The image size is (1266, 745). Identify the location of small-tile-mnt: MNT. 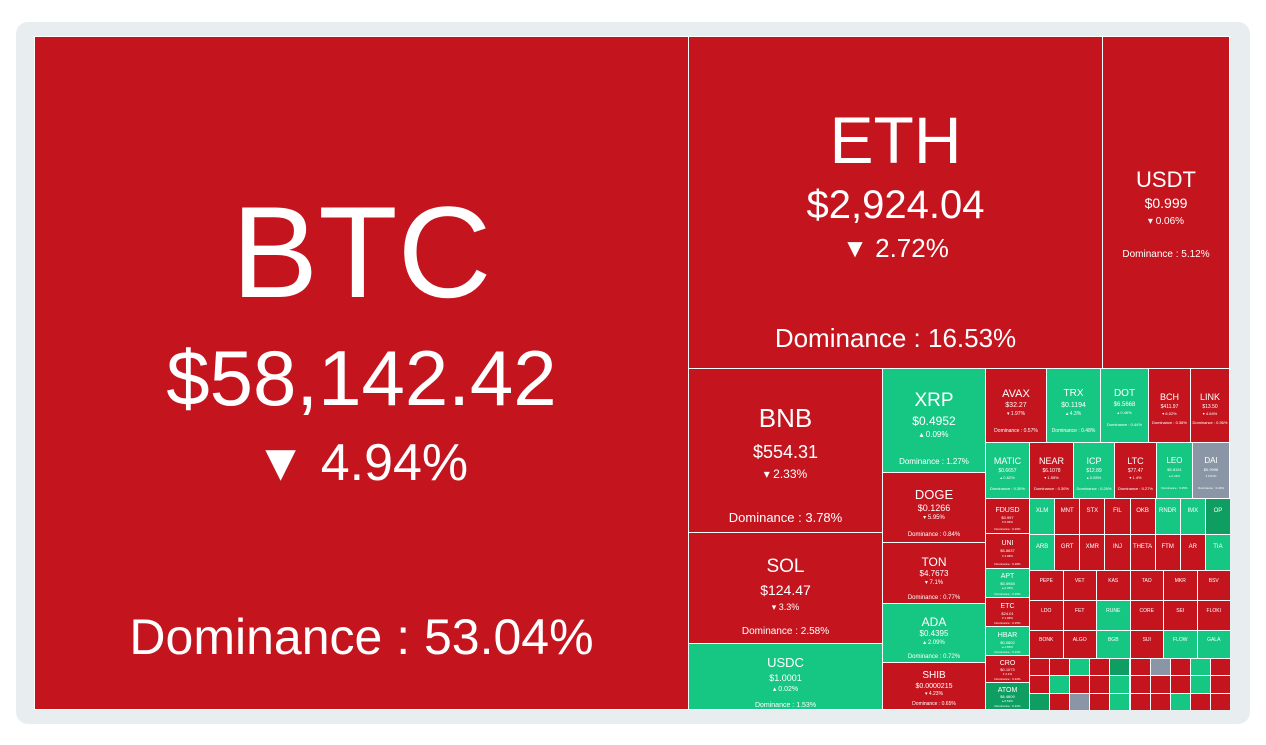
(1067, 516).